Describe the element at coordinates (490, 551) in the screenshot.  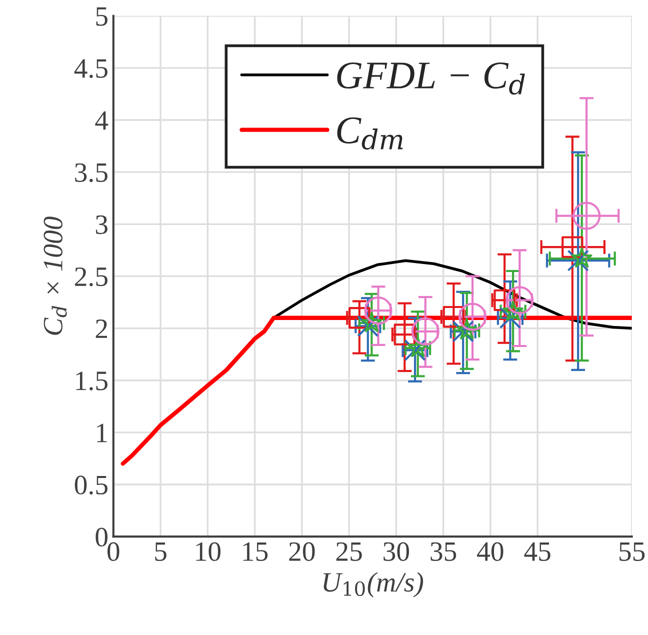
I see `x-tick-label: 40` at that location.